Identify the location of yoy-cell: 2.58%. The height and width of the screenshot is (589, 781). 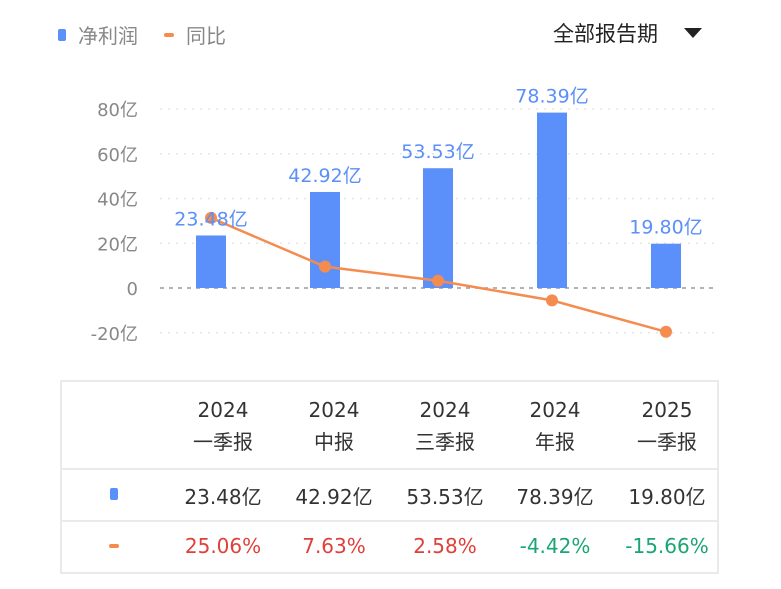
(445, 546).